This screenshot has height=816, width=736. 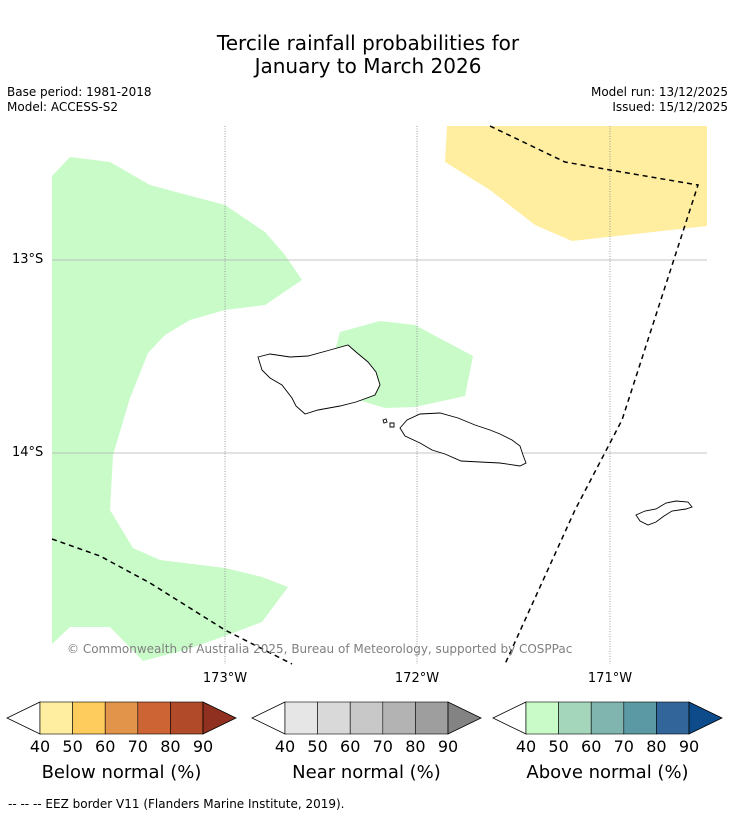 What do you see at coordinates (219, 718) in the screenshot?
I see `below-colorbar-max-arrow` at bounding box center [219, 718].